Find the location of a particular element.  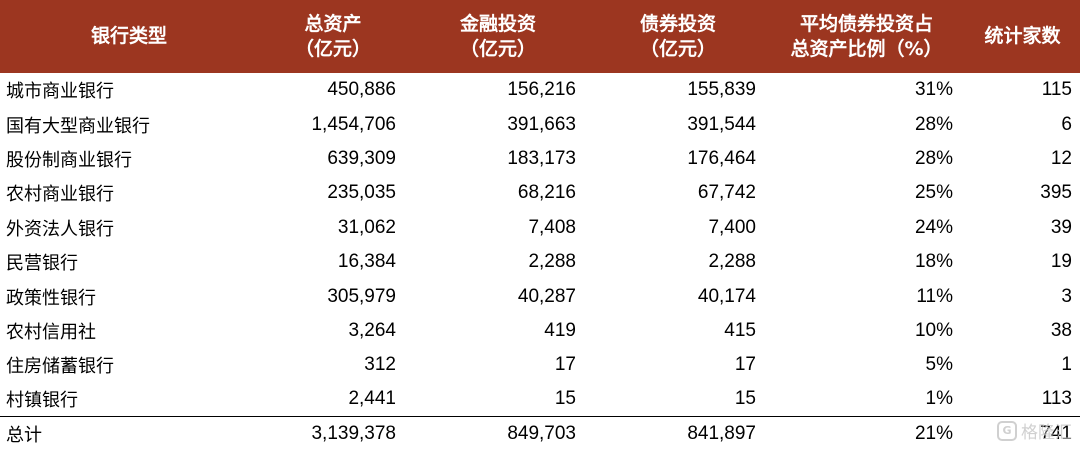

bond-investment-cell: 155,839 is located at coordinates (721, 90).